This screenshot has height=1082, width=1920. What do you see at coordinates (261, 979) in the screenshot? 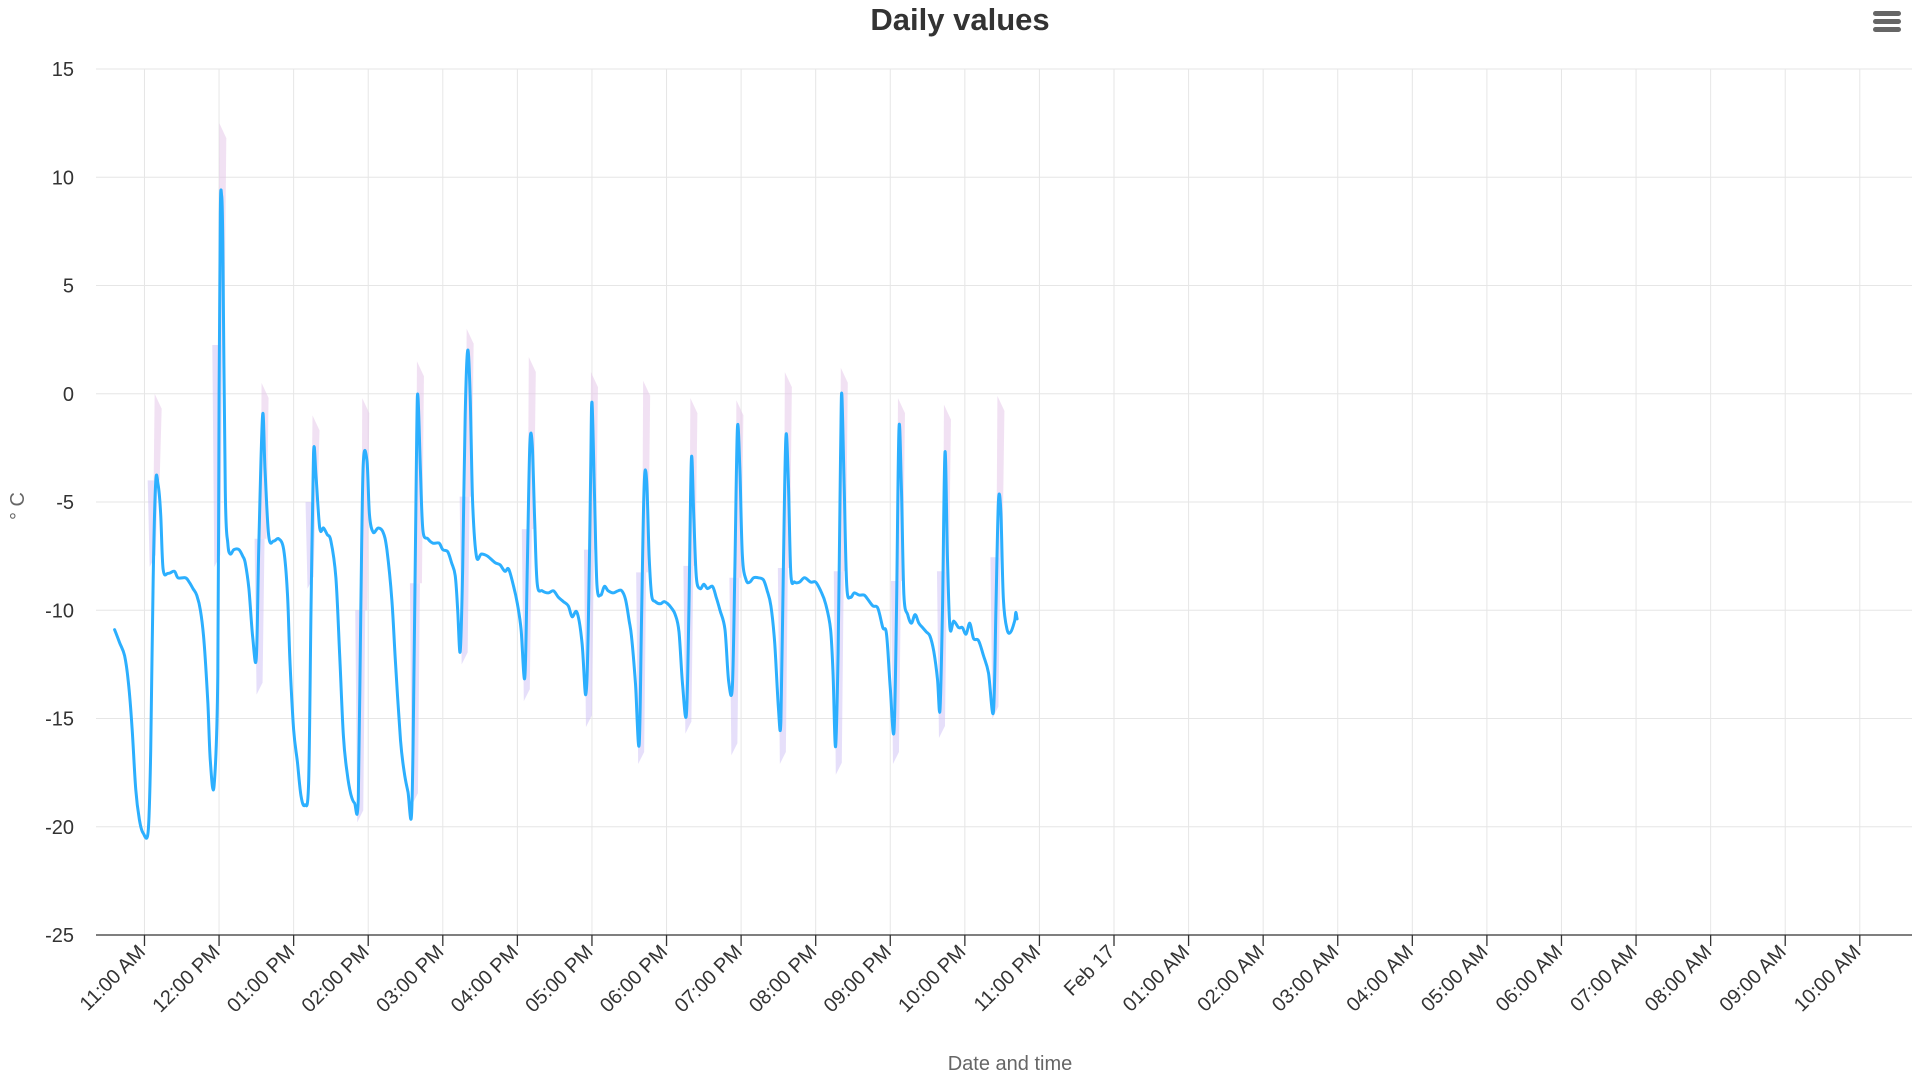
I see `x-tick-label: 01:00 PM` at bounding box center [261, 979].